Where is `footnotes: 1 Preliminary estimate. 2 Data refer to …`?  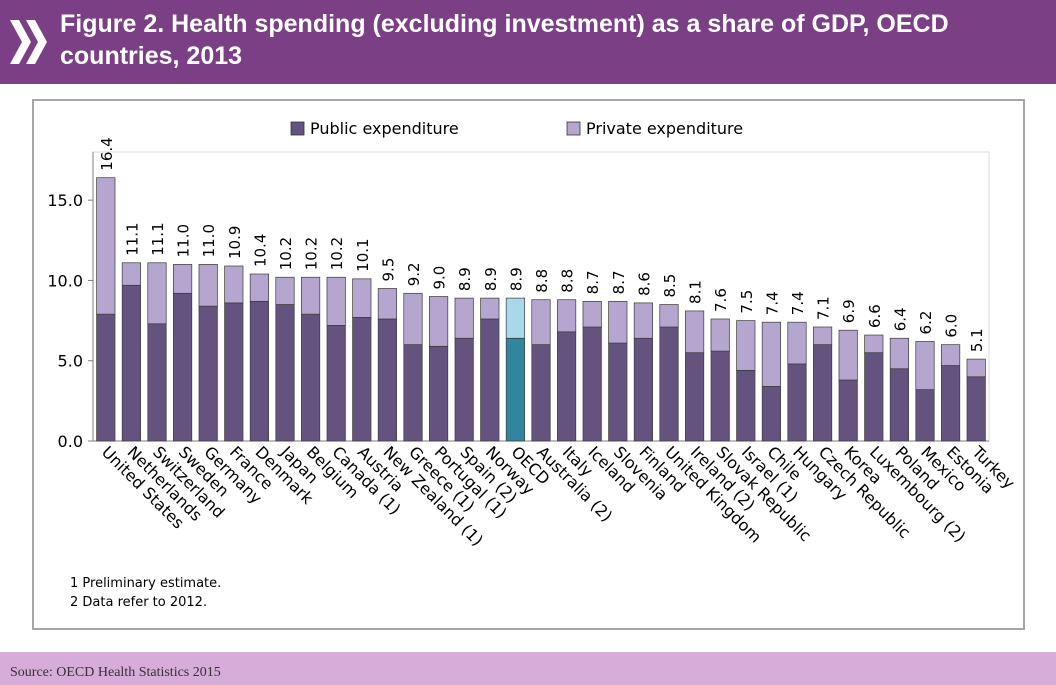 footnotes: 1 Preliminary estimate. 2 Data refer to … is located at coordinates (145, 593).